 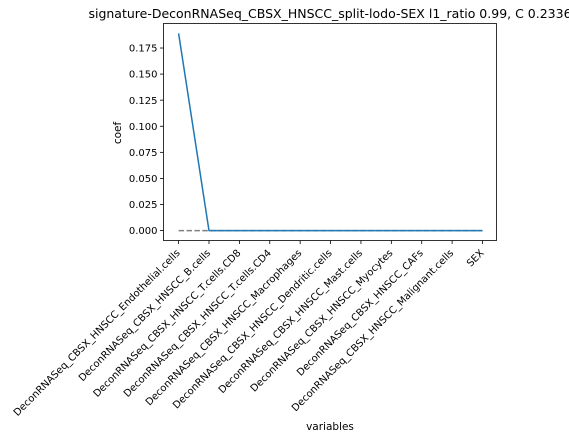 I want to click on y-tick-label: 0.150, so click(x=143, y=75).